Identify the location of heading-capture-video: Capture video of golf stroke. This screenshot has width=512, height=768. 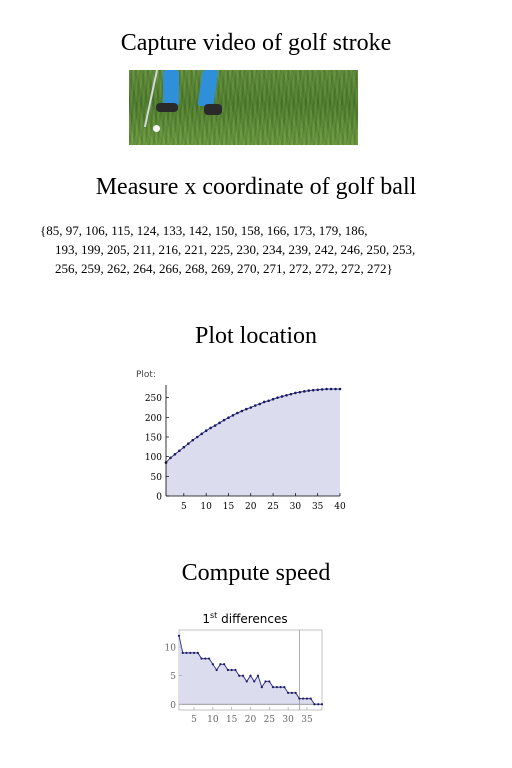
(256, 43).